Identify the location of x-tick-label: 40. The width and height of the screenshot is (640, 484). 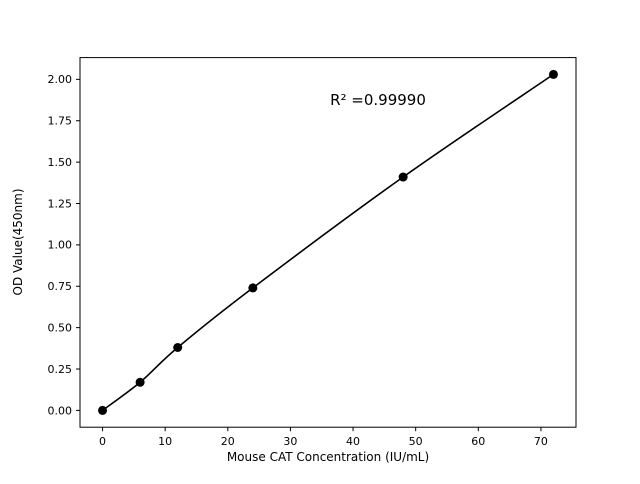
(353, 441).